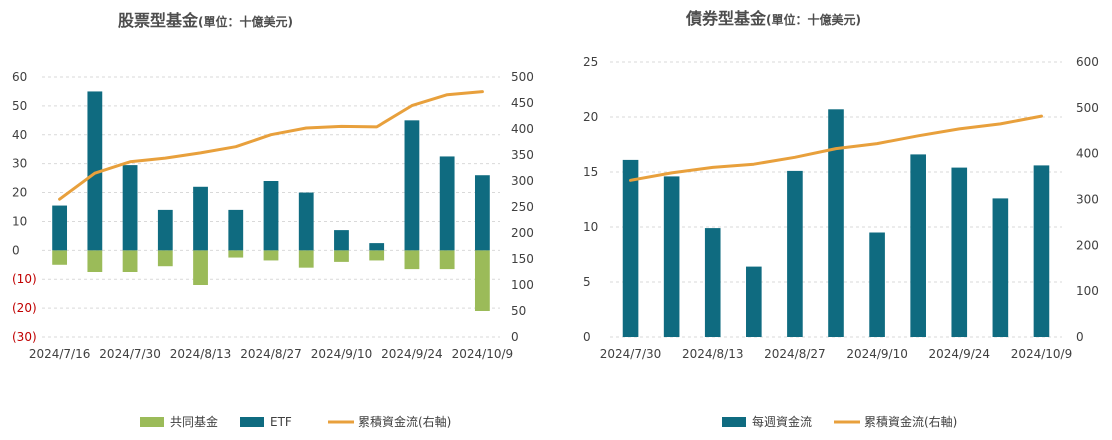 The height and width of the screenshot is (440, 1112). I want to click on right-axis-tick-label: 150, so click(522, 259).